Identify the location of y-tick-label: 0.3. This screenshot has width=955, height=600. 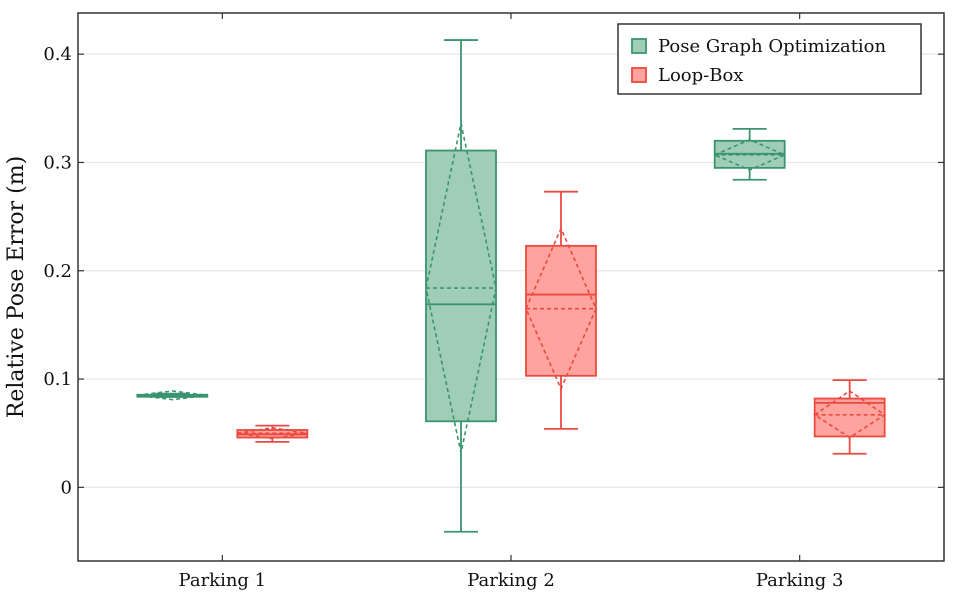
(57, 162).